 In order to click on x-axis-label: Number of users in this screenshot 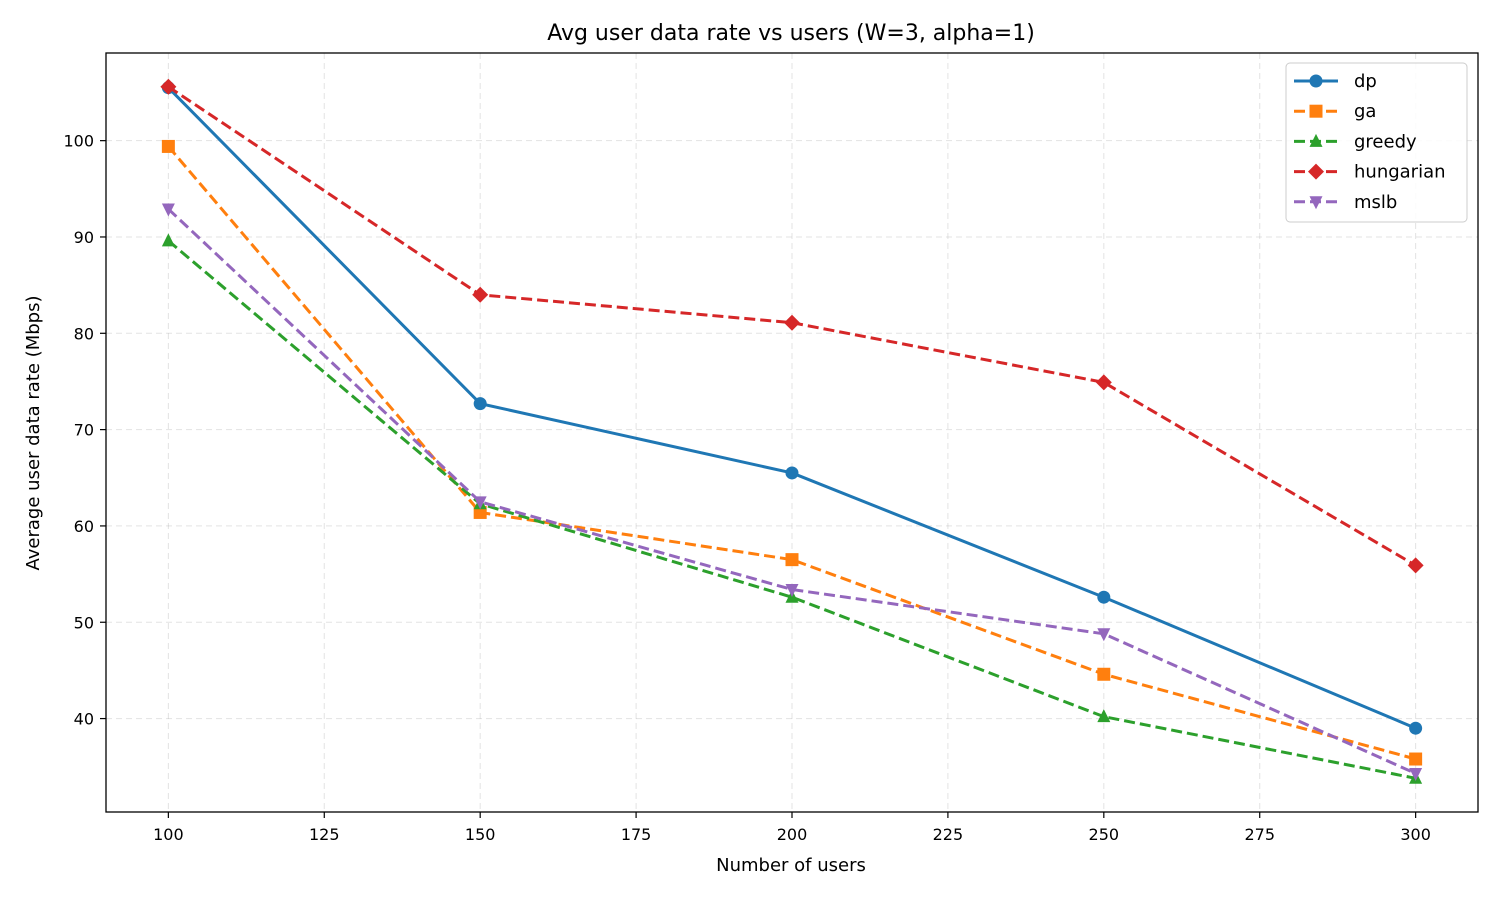, I will do `click(791, 865)`.